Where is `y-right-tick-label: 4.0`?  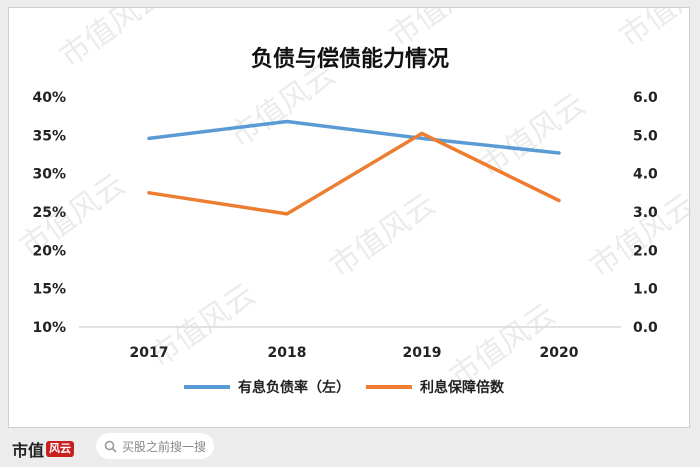 y-right-tick-label: 4.0 is located at coordinates (645, 175).